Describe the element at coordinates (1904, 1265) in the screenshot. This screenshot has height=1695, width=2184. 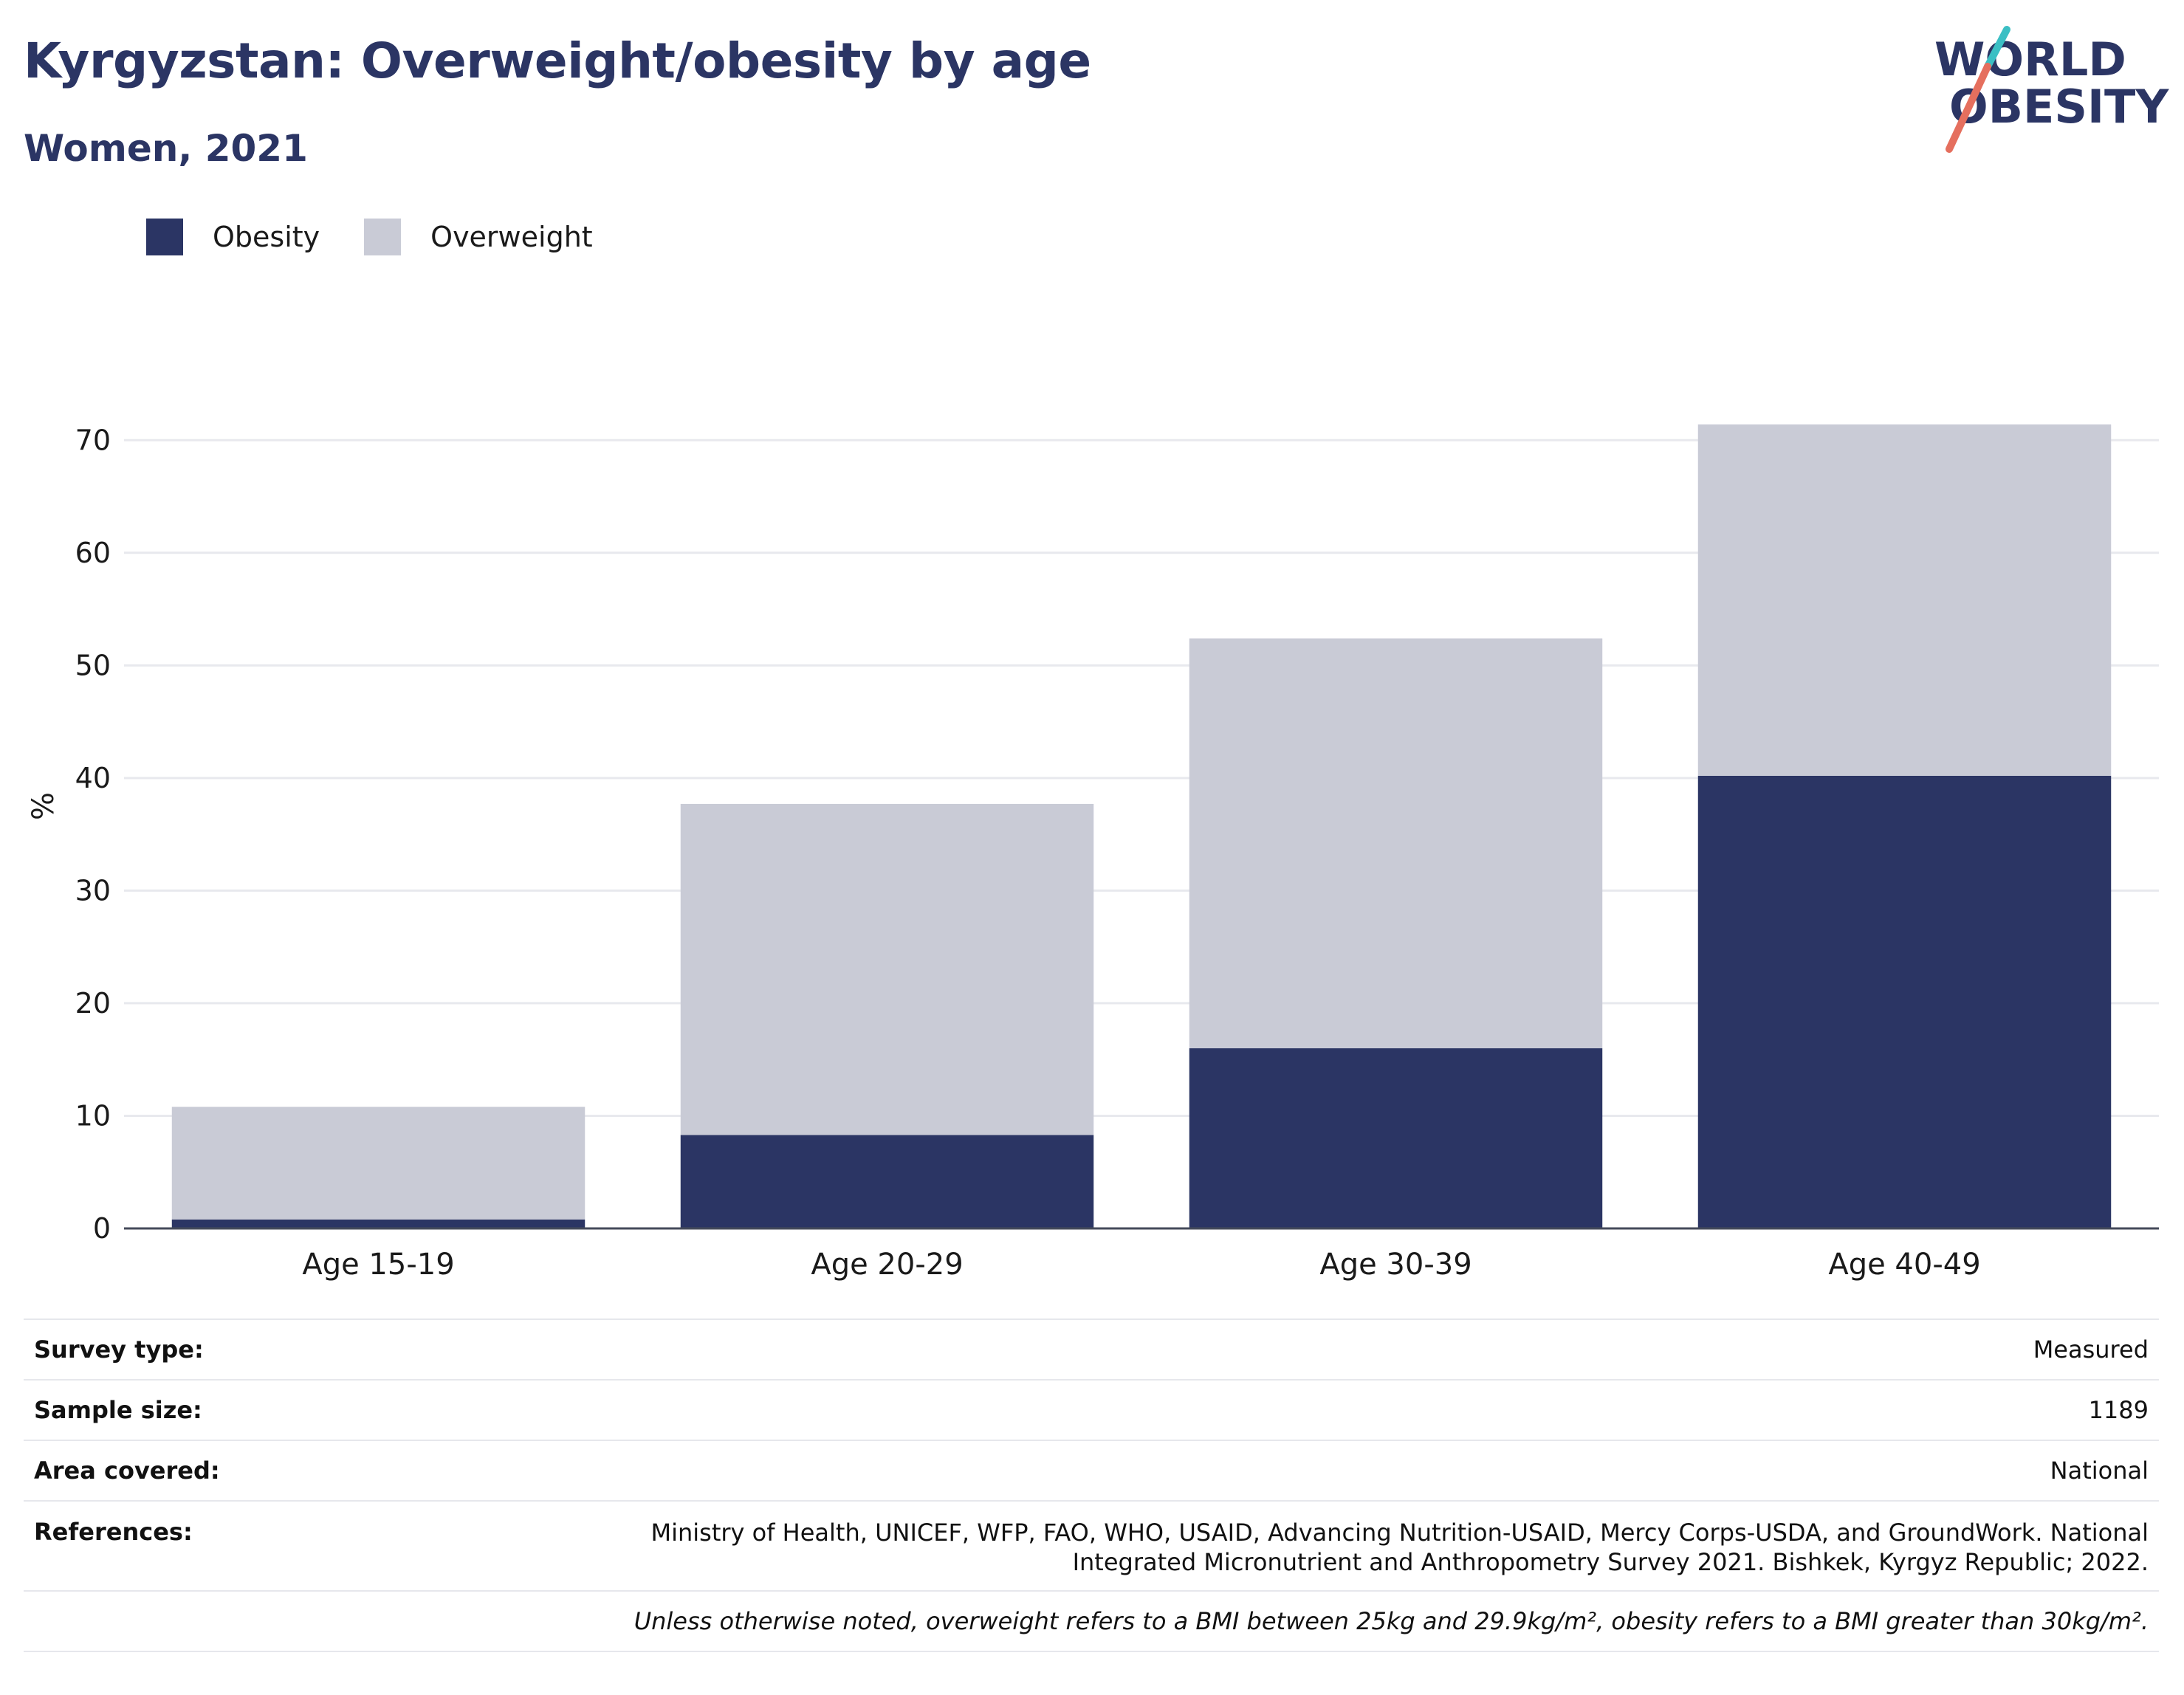
I see `x-tick-label: Age 40-49` at that location.